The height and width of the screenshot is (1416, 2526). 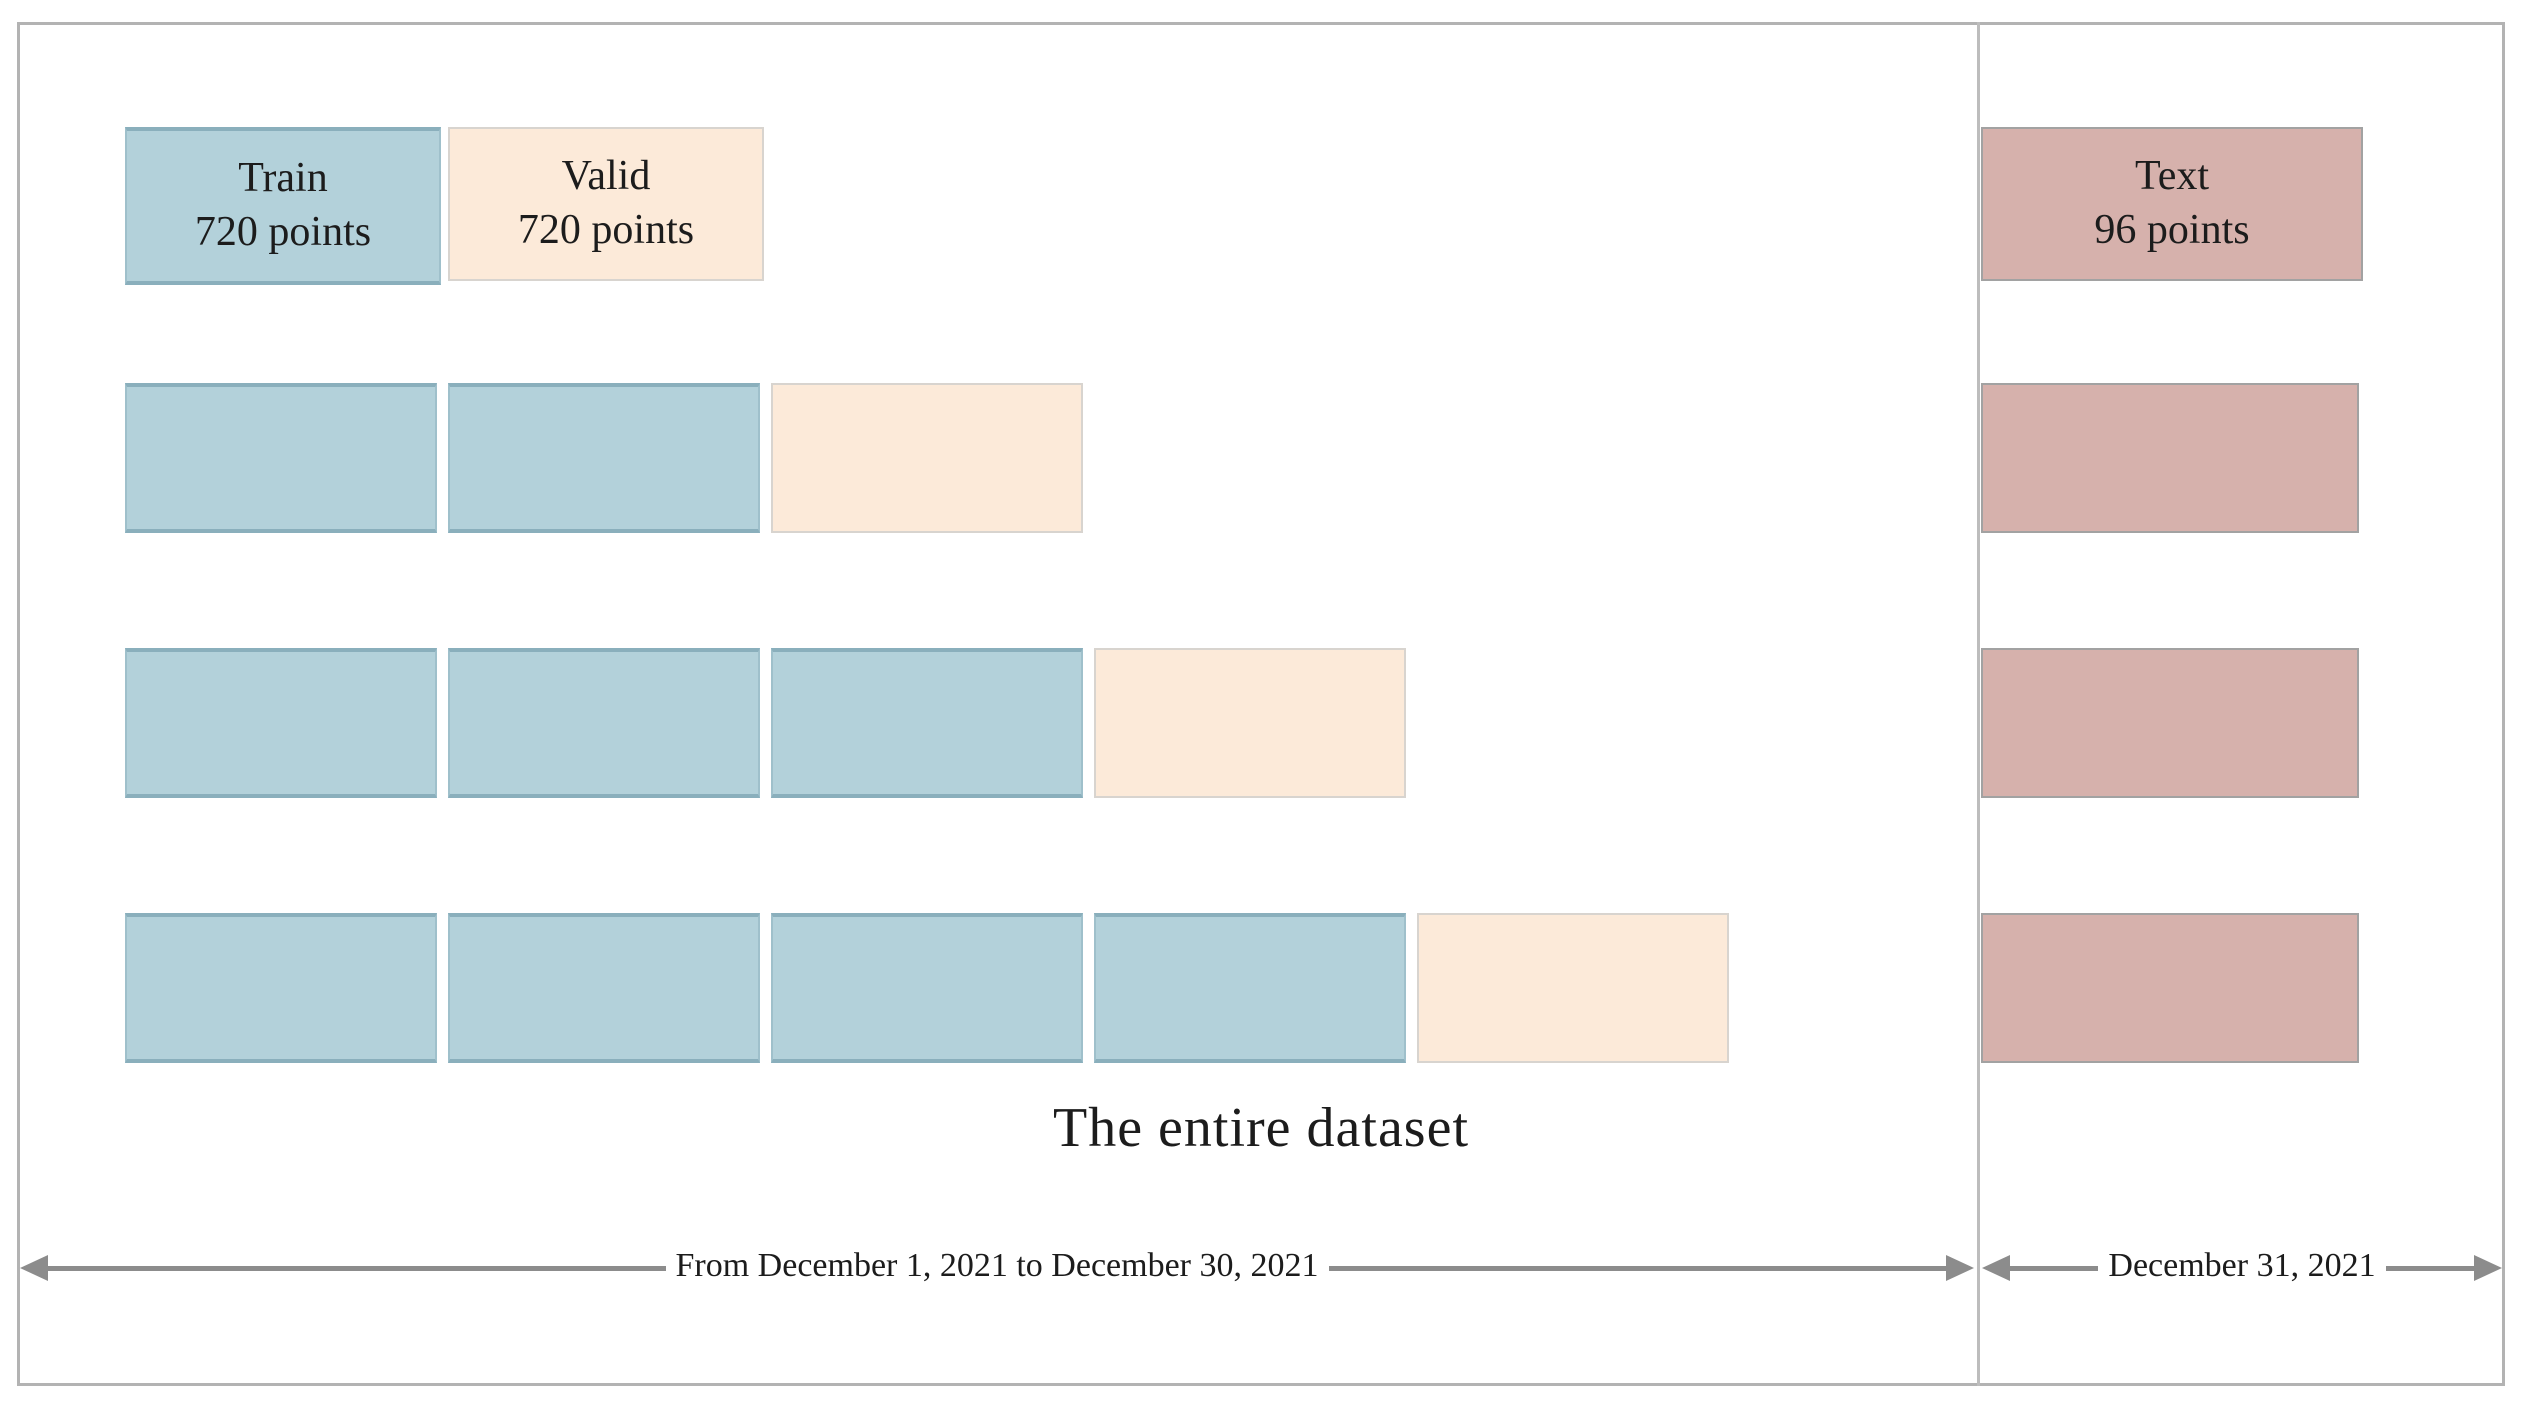 What do you see at coordinates (2172, 176) in the screenshot?
I see `legend-test-label: Text` at bounding box center [2172, 176].